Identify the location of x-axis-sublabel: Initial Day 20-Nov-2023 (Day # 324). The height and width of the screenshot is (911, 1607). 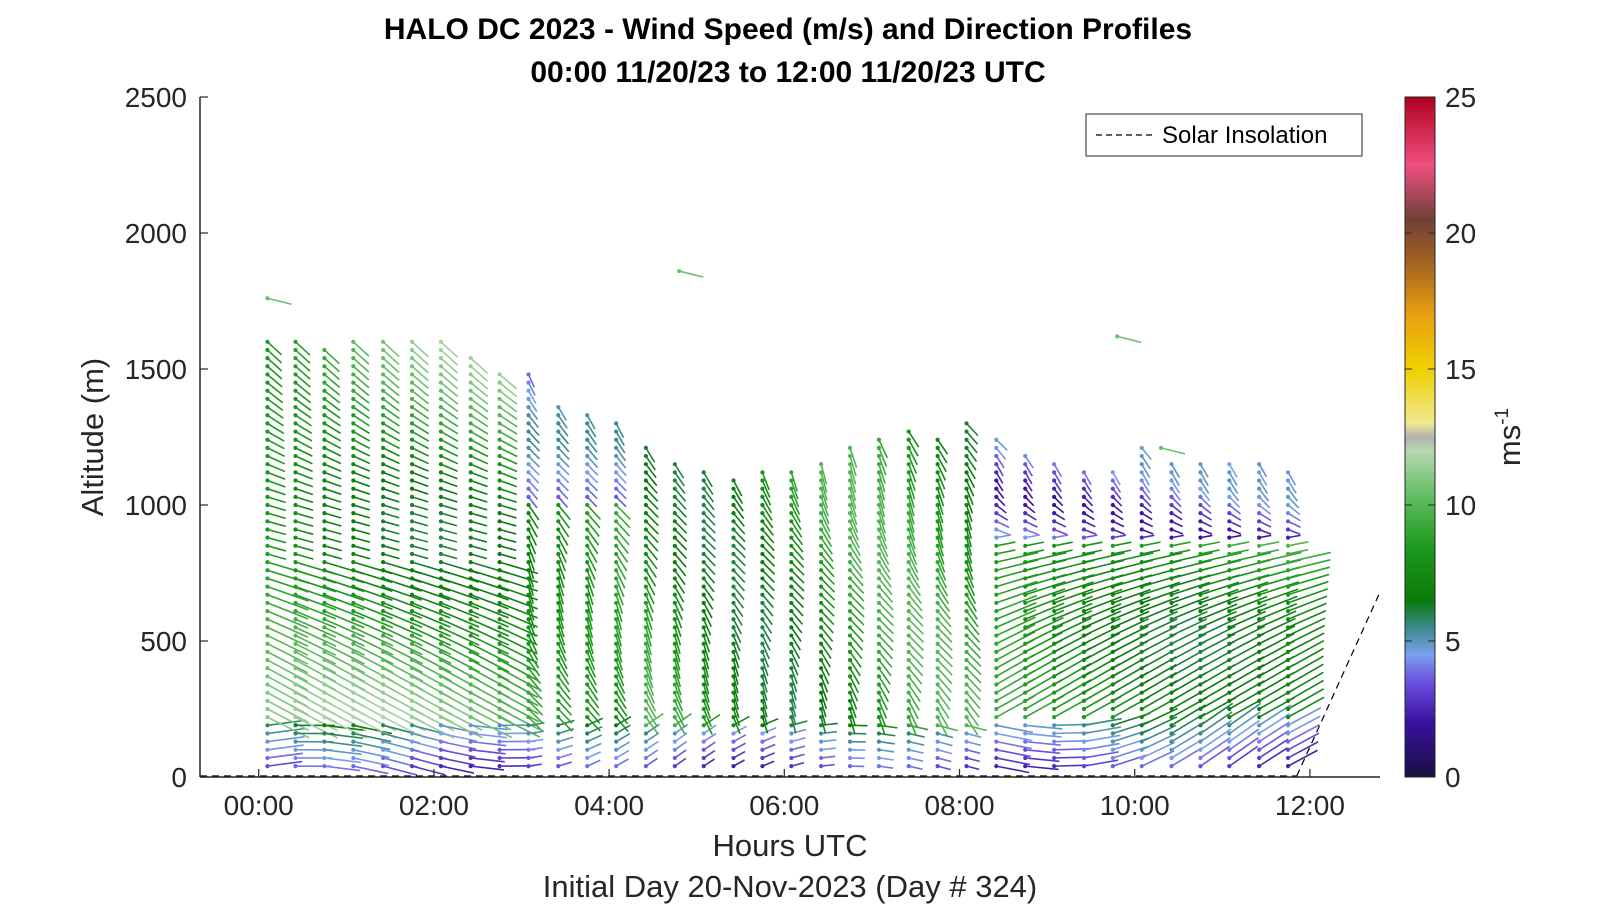
(790, 886).